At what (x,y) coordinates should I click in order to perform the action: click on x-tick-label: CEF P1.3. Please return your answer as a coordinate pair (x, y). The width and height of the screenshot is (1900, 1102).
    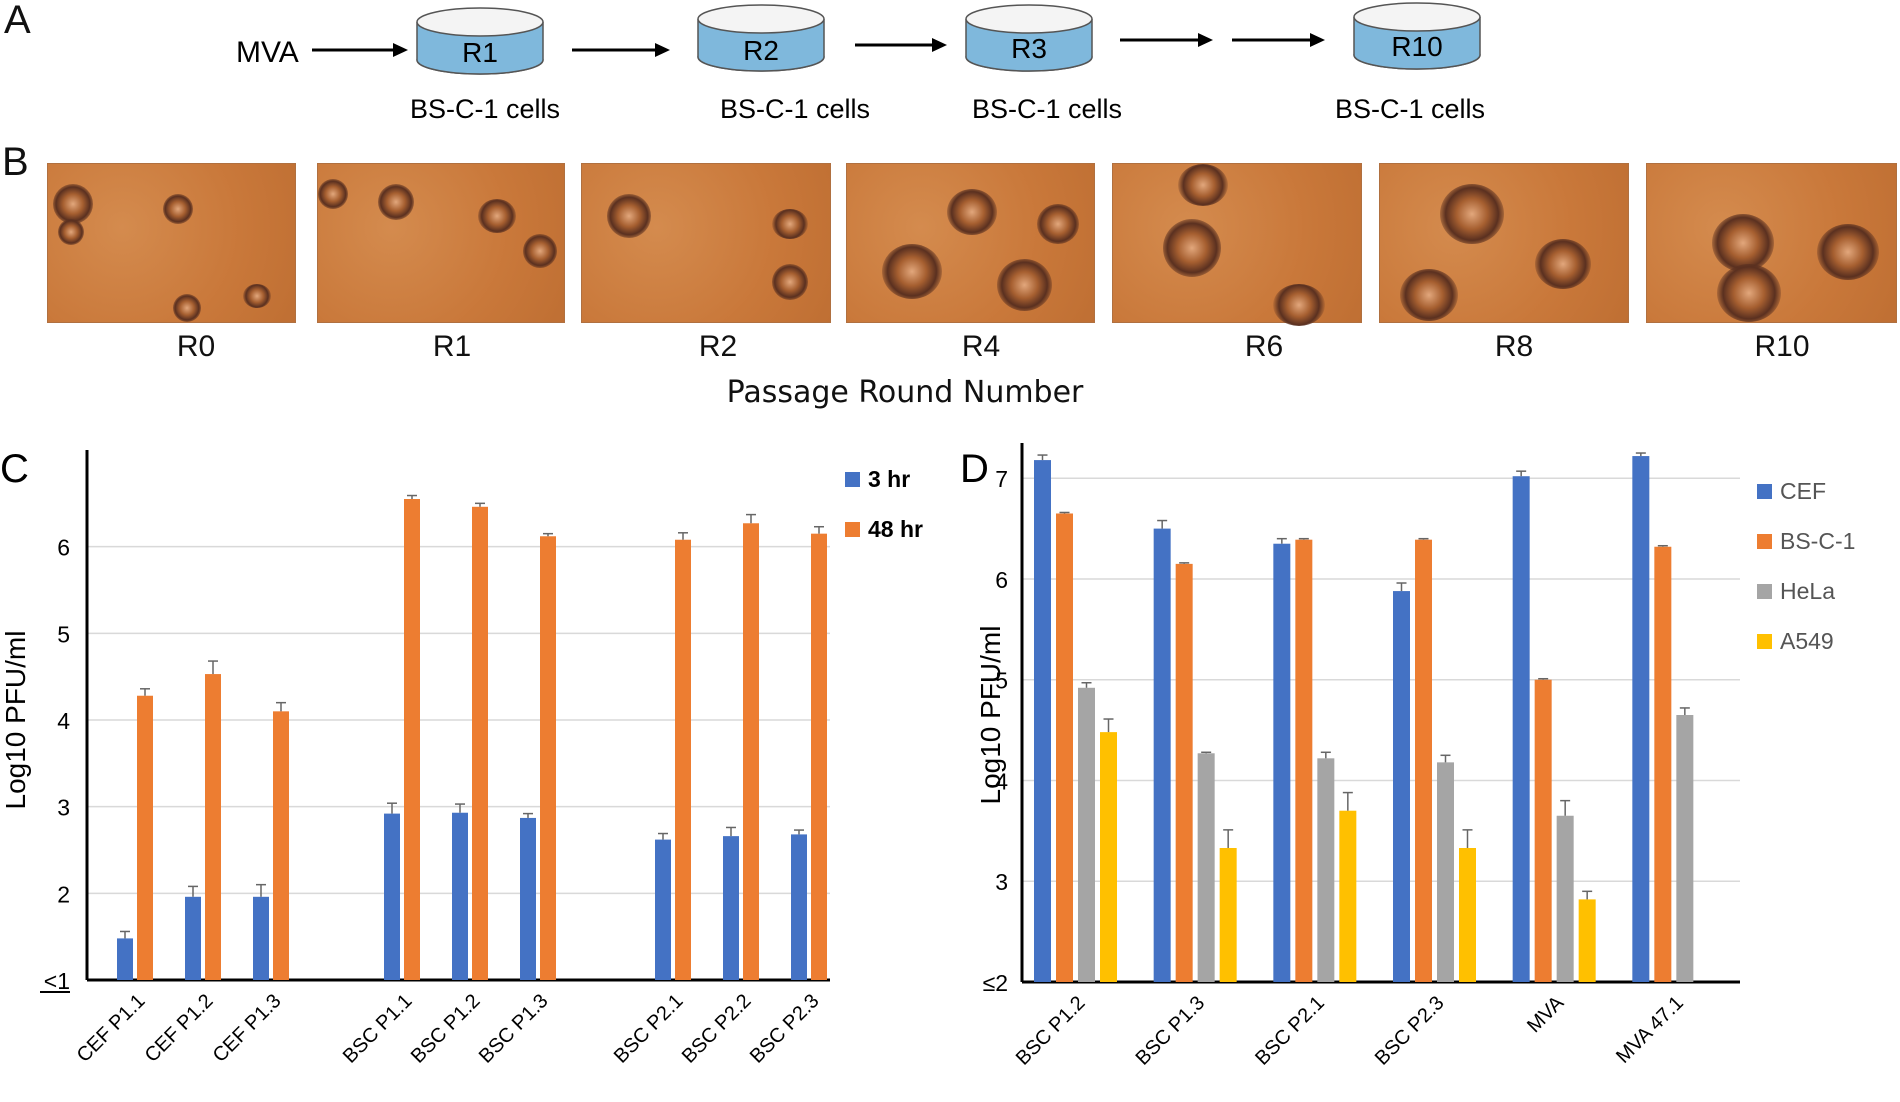
    Looking at the image, I should click on (247, 1028).